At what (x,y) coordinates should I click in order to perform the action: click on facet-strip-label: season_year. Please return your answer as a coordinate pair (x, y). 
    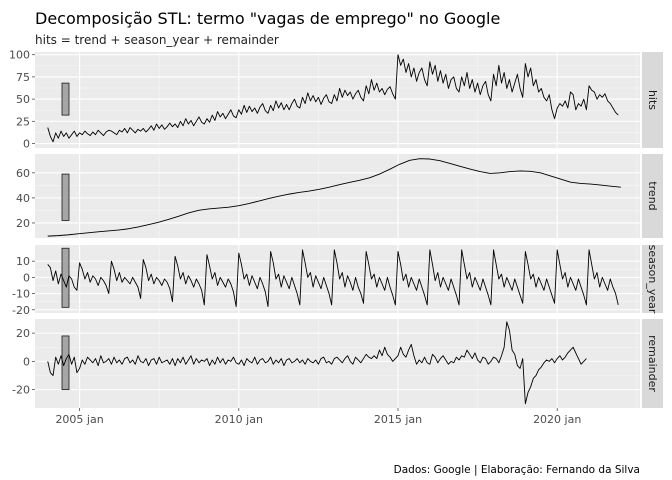
    Looking at the image, I should click on (652, 279).